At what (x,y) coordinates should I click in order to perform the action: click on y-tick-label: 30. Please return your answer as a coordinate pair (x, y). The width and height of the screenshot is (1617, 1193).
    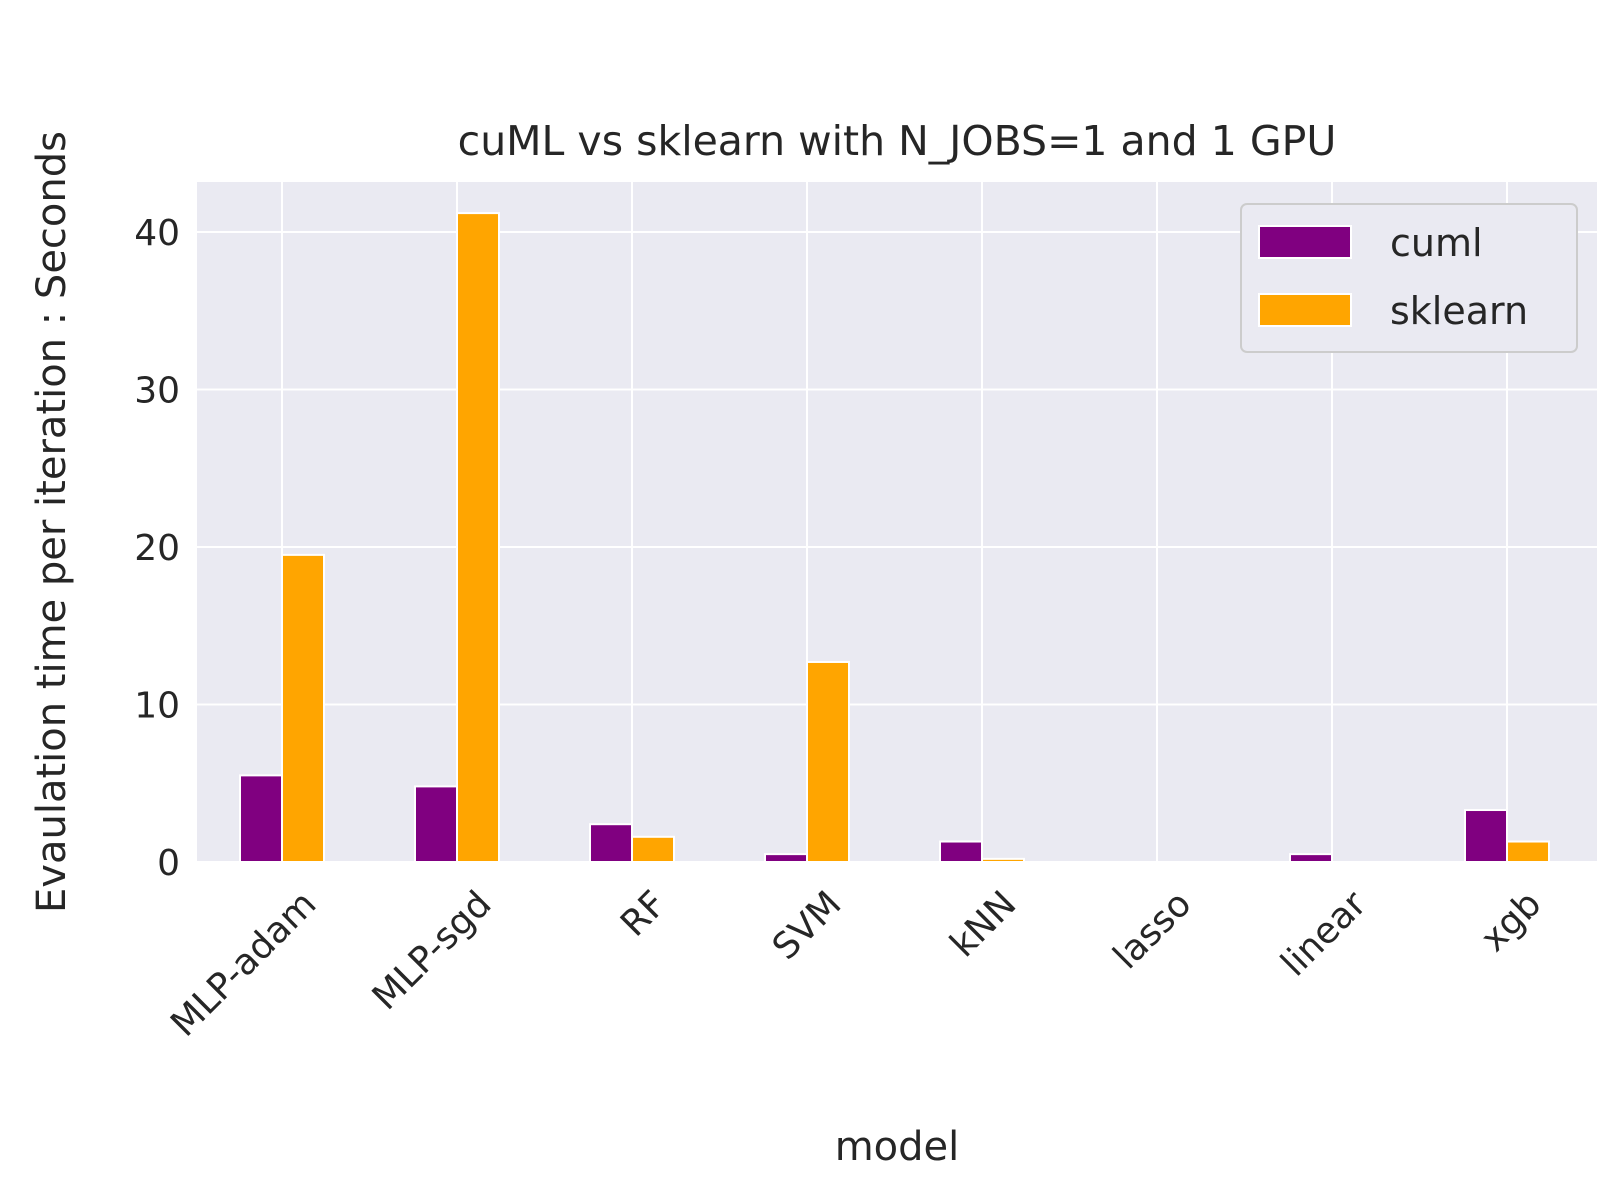
    Looking at the image, I should click on (157, 391).